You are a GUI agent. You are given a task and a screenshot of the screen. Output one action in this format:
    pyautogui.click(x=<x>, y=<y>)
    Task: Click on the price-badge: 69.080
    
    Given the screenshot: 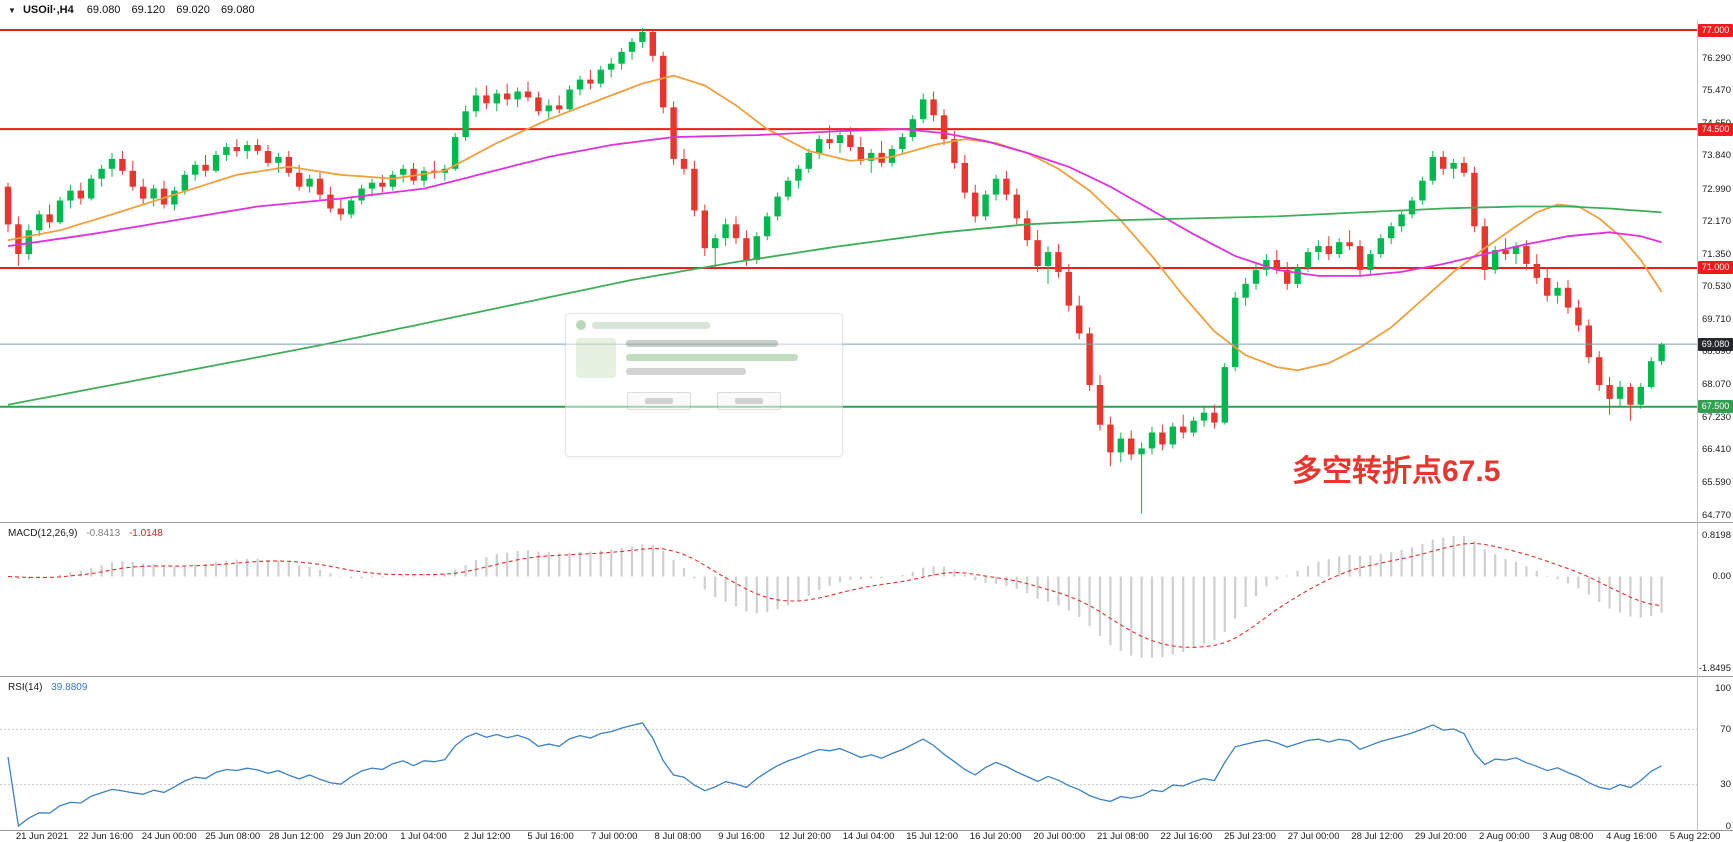 What is the action you would take?
    pyautogui.click(x=1715, y=344)
    